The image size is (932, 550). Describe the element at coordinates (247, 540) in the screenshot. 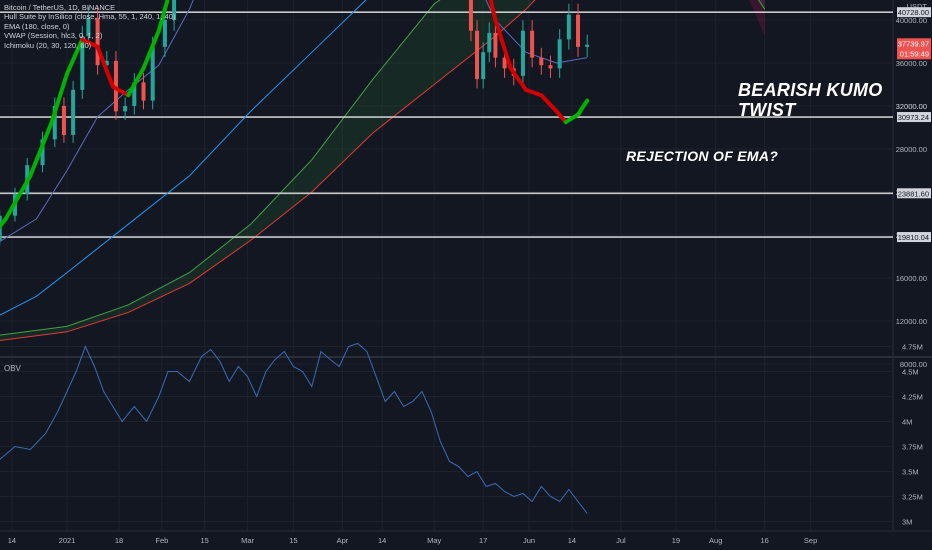

I see `time-tick-label: Mar` at that location.